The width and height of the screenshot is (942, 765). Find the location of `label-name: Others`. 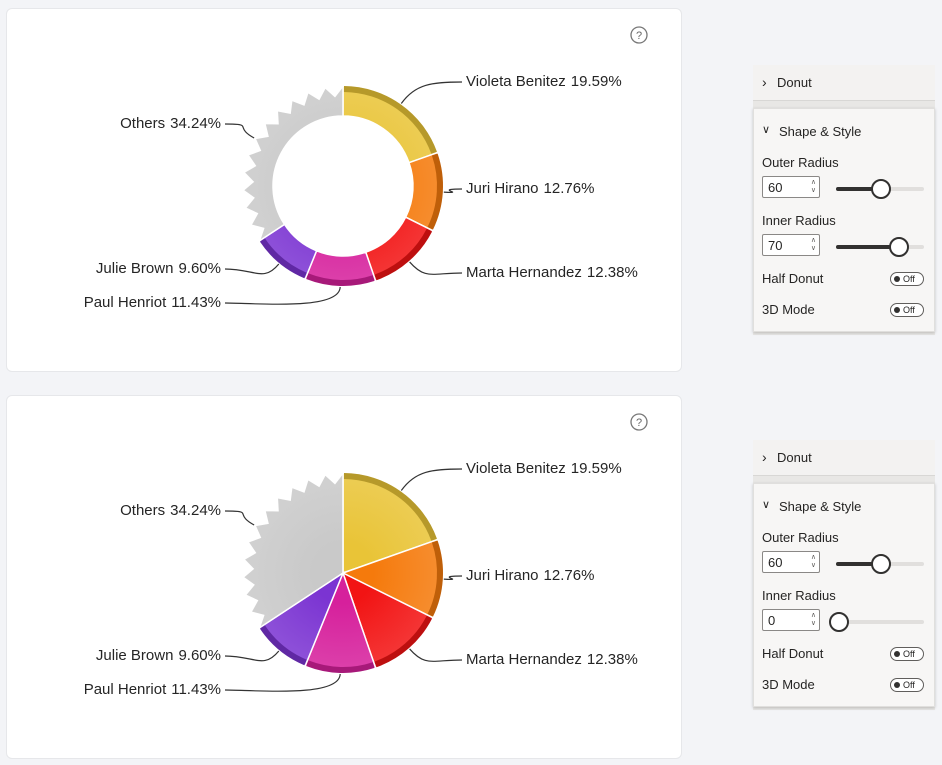

label-name: Others is located at coordinates (142, 123).